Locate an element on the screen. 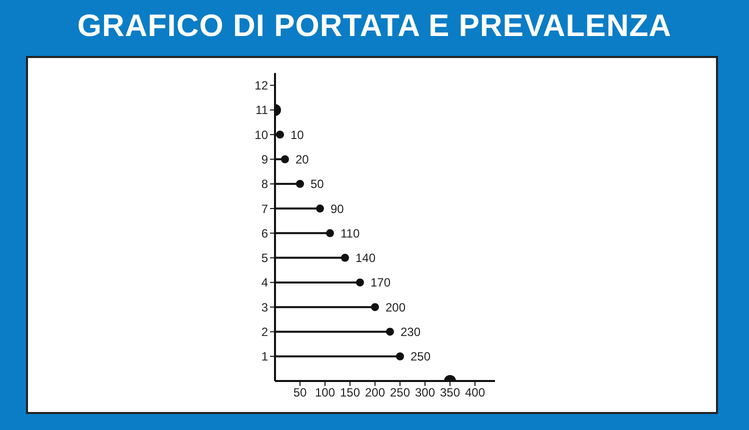  y-tick-label: 10 is located at coordinates (261, 135).